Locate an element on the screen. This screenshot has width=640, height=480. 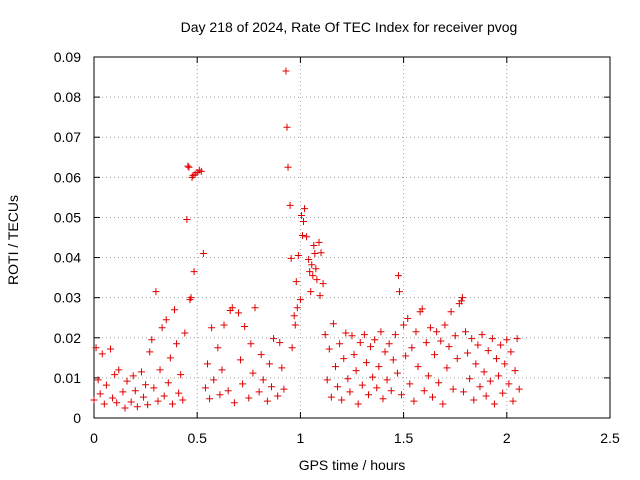
y-tick-label: 0.06 is located at coordinates (67, 177).